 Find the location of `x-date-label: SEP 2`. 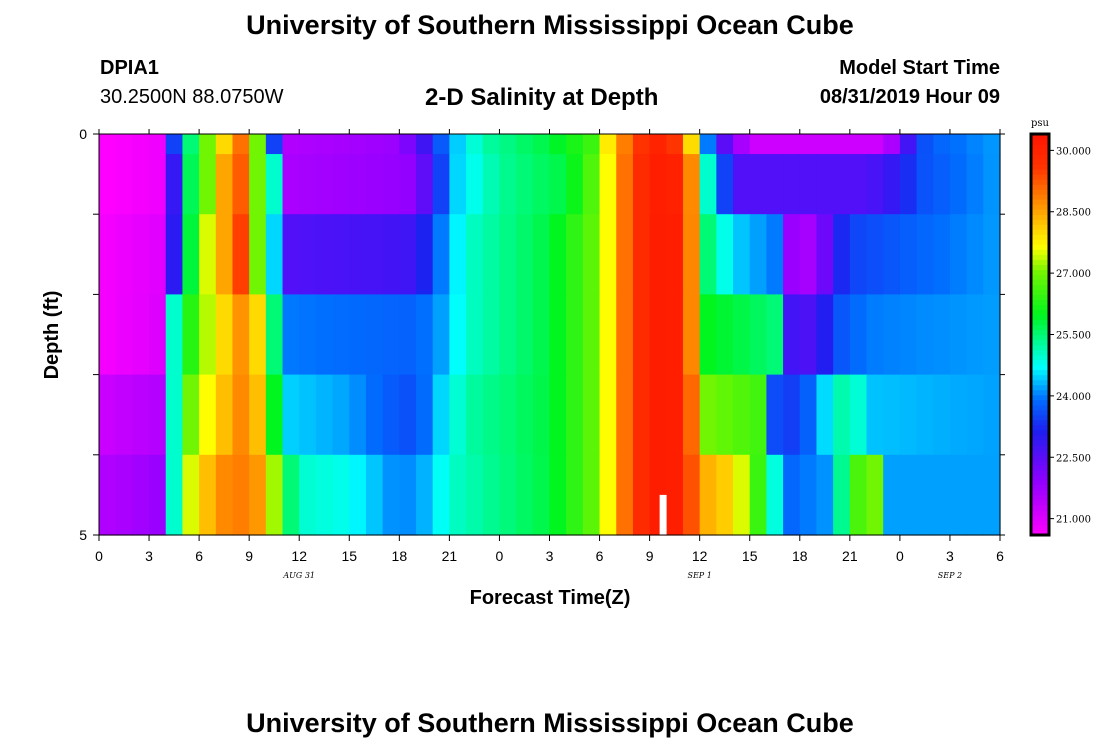

x-date-label: SEP 2 is located at coordinates (950, 575).